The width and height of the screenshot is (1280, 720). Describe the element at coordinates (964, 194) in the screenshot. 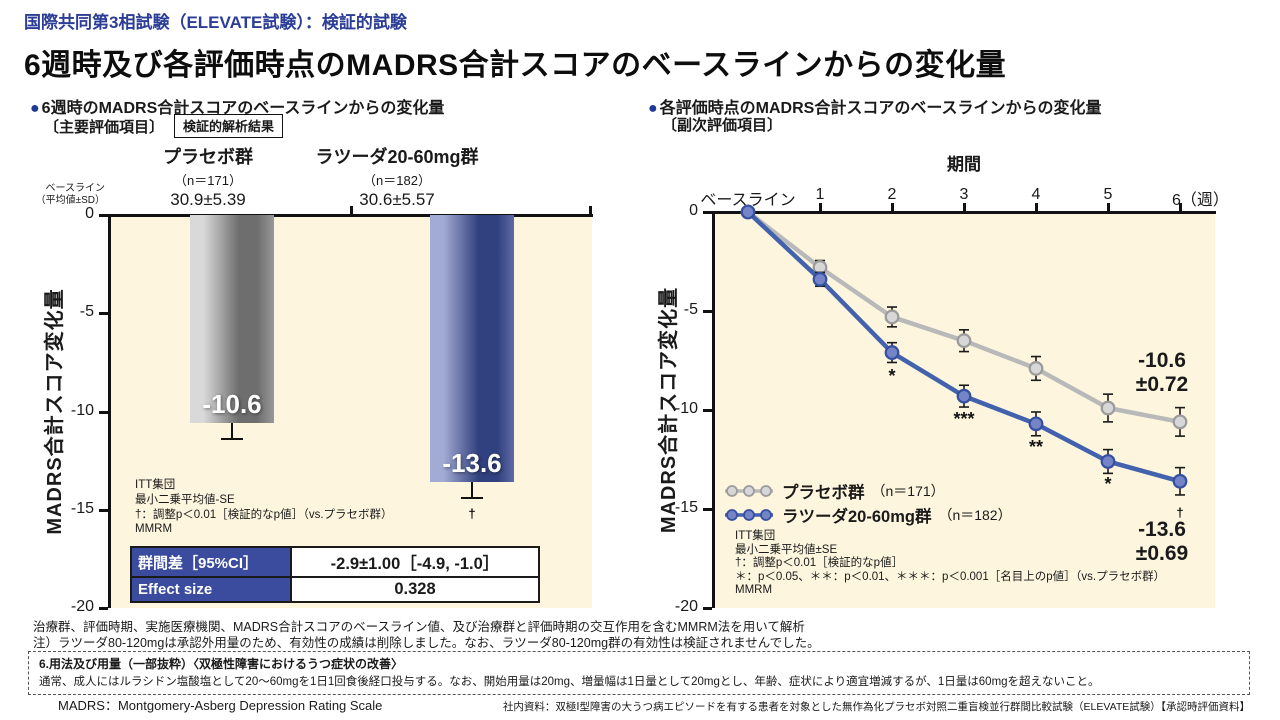

I see `x-tick-label-week3: 3` at that location.